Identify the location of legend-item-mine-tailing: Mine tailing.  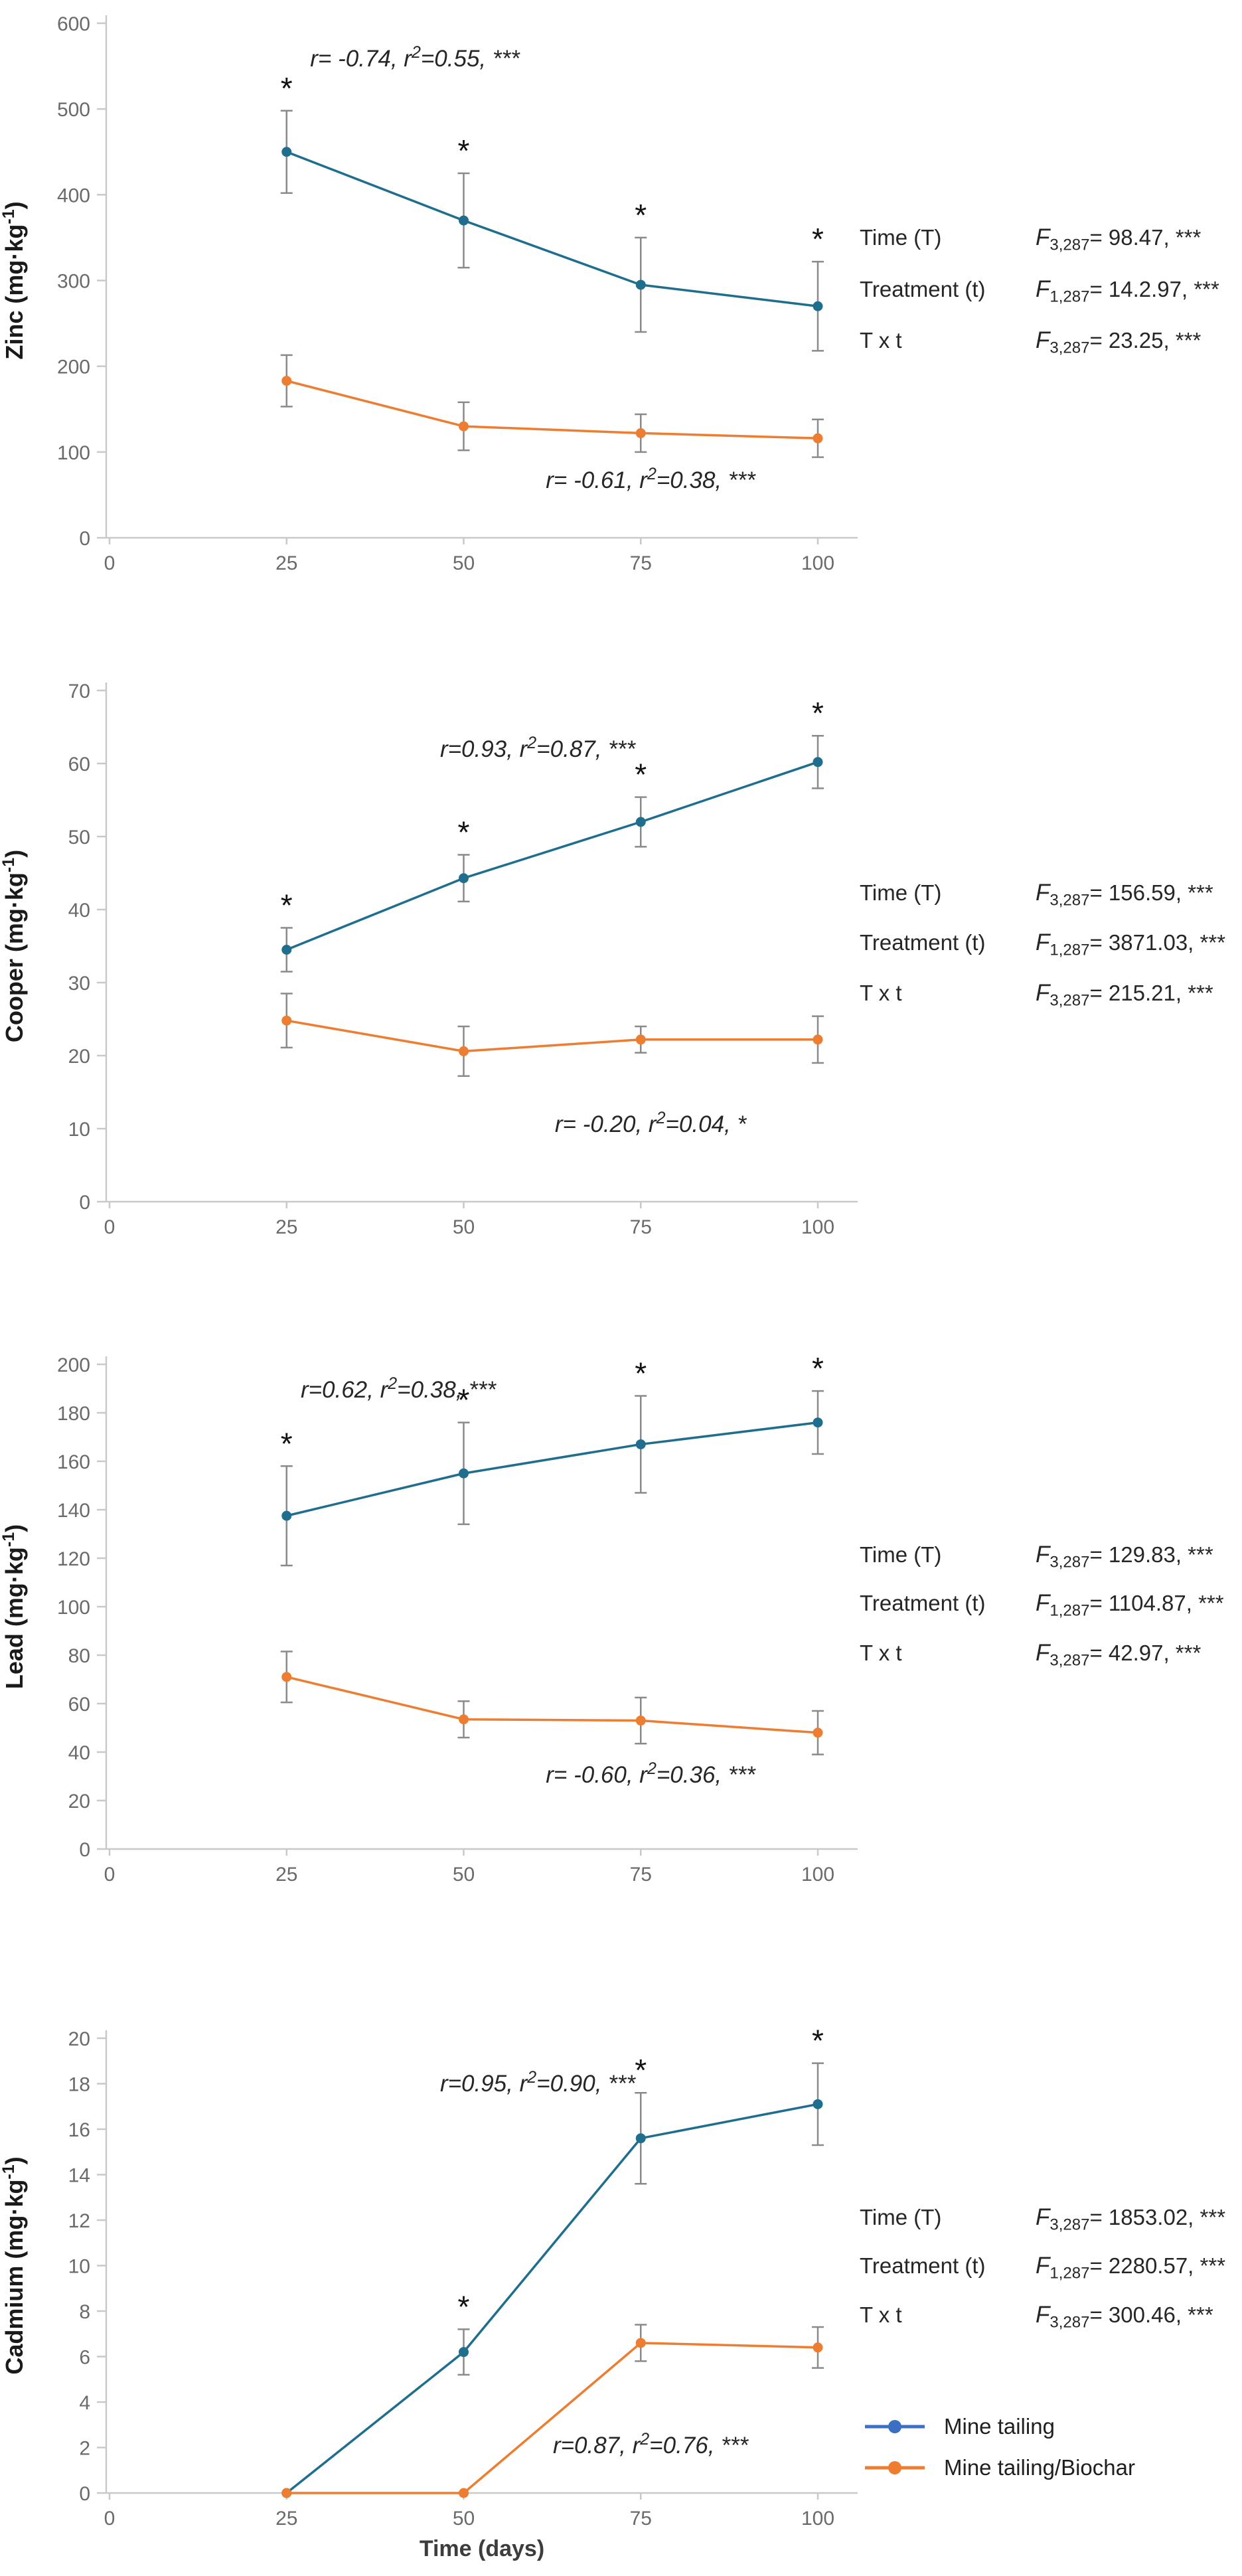
(959, 2426).